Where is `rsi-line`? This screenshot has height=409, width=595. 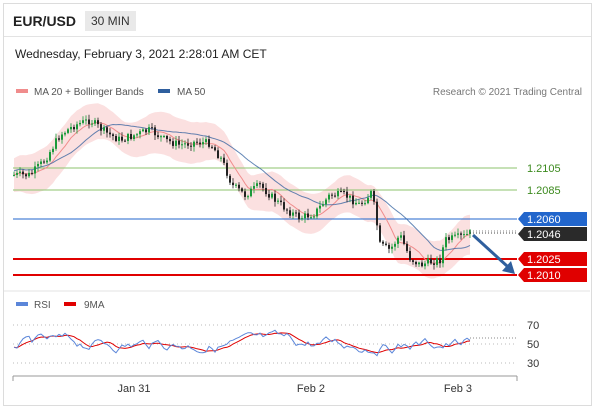 rsi-line is located at coordinates (242, 343).